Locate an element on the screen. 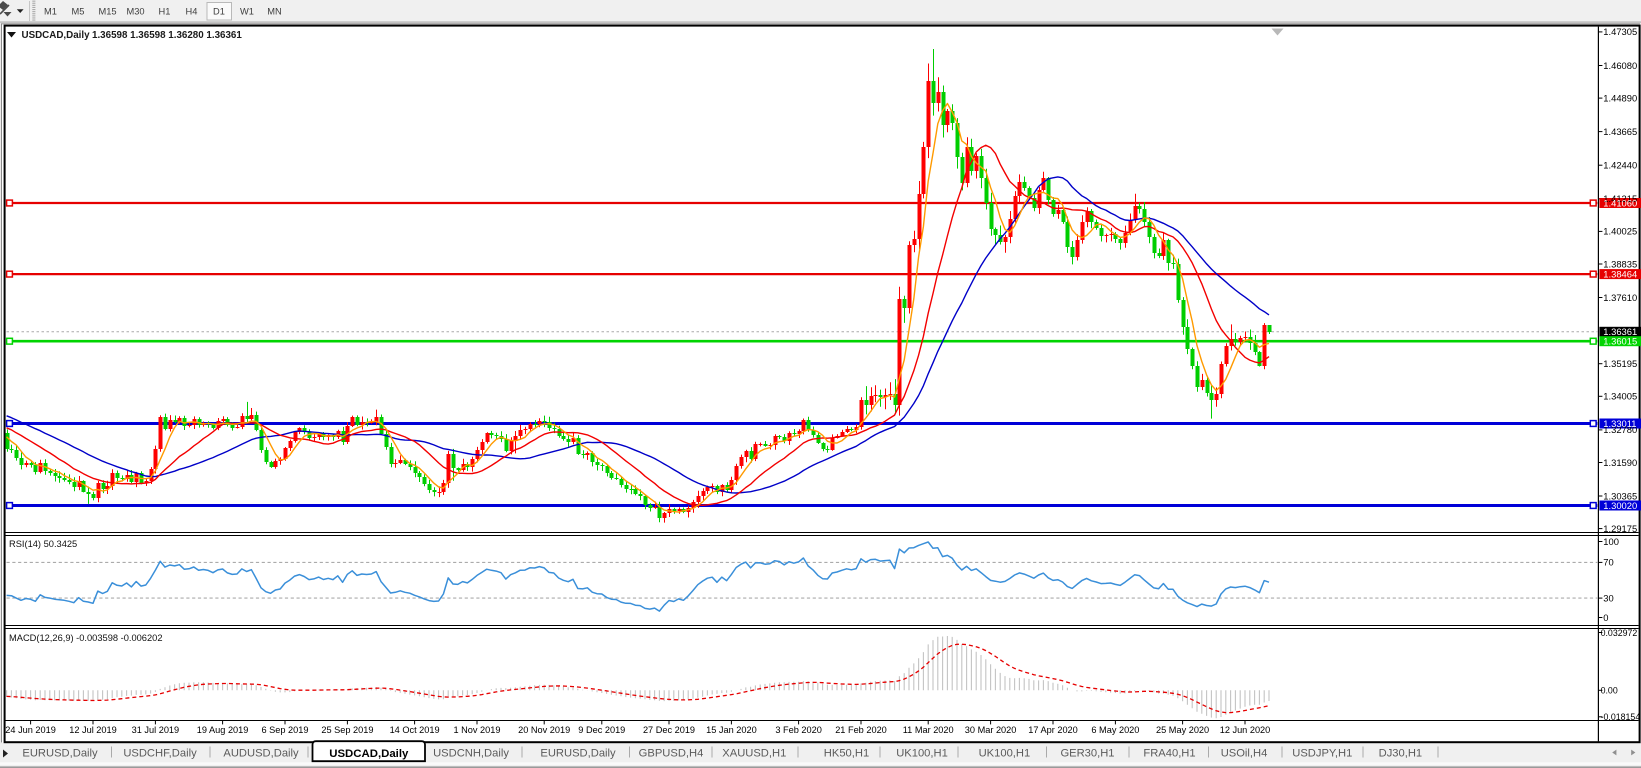  svg-text: 17 Apr 2020 is located at coordinates (1053, 730).